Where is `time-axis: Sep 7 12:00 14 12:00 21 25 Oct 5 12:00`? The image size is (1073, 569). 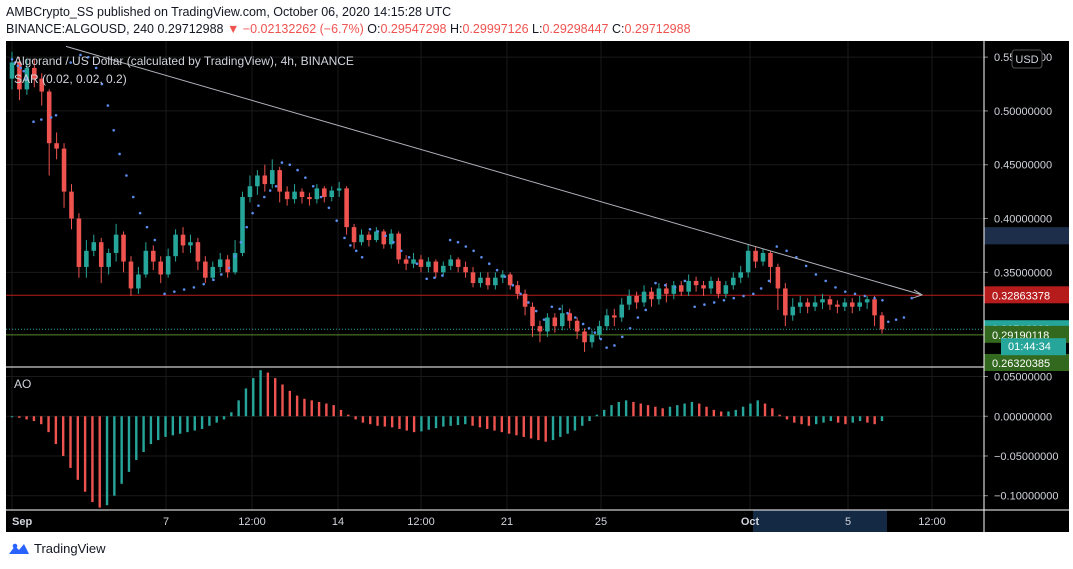
time-axis: Sep 7 12:00 14 12:00 21 25 Oct 5 12:00 is located at coordinates (479, 522).